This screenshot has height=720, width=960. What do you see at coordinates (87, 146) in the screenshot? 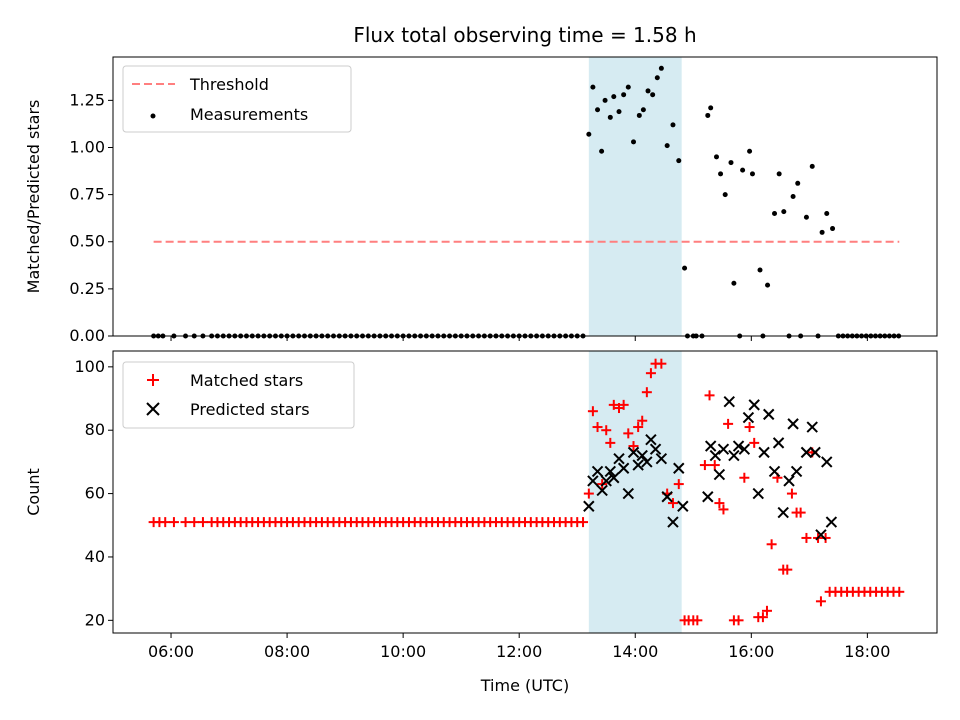
I see `y-tick-label: 1.00` at bounding box center [87, 146].